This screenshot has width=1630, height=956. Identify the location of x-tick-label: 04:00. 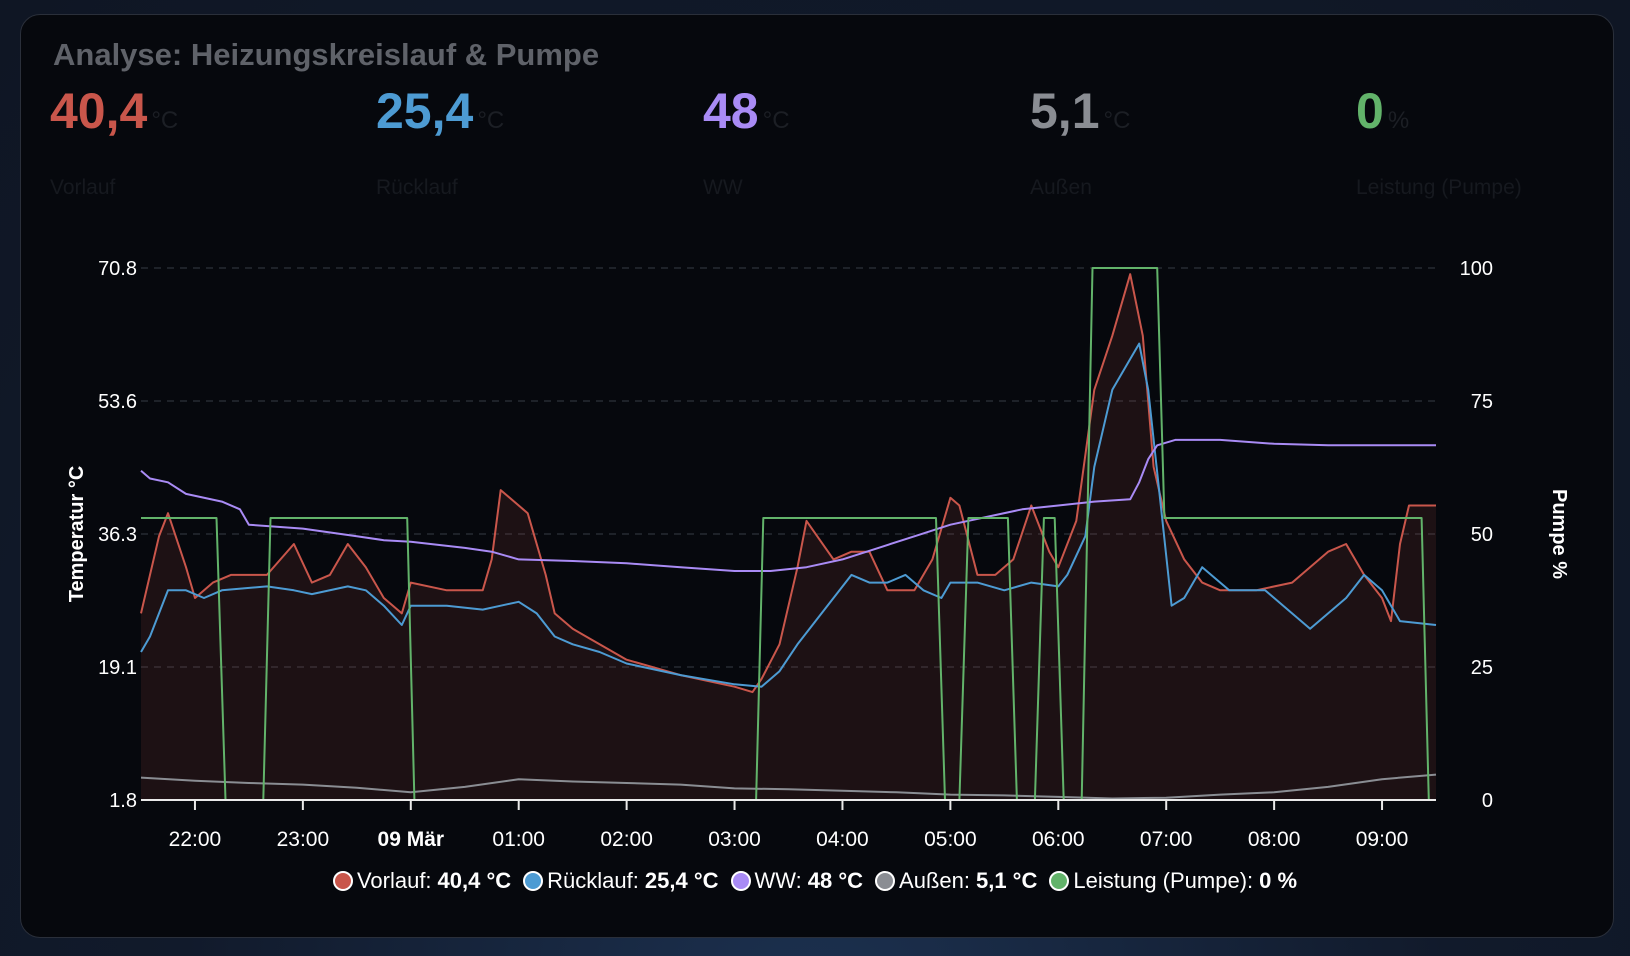
(842, 839).